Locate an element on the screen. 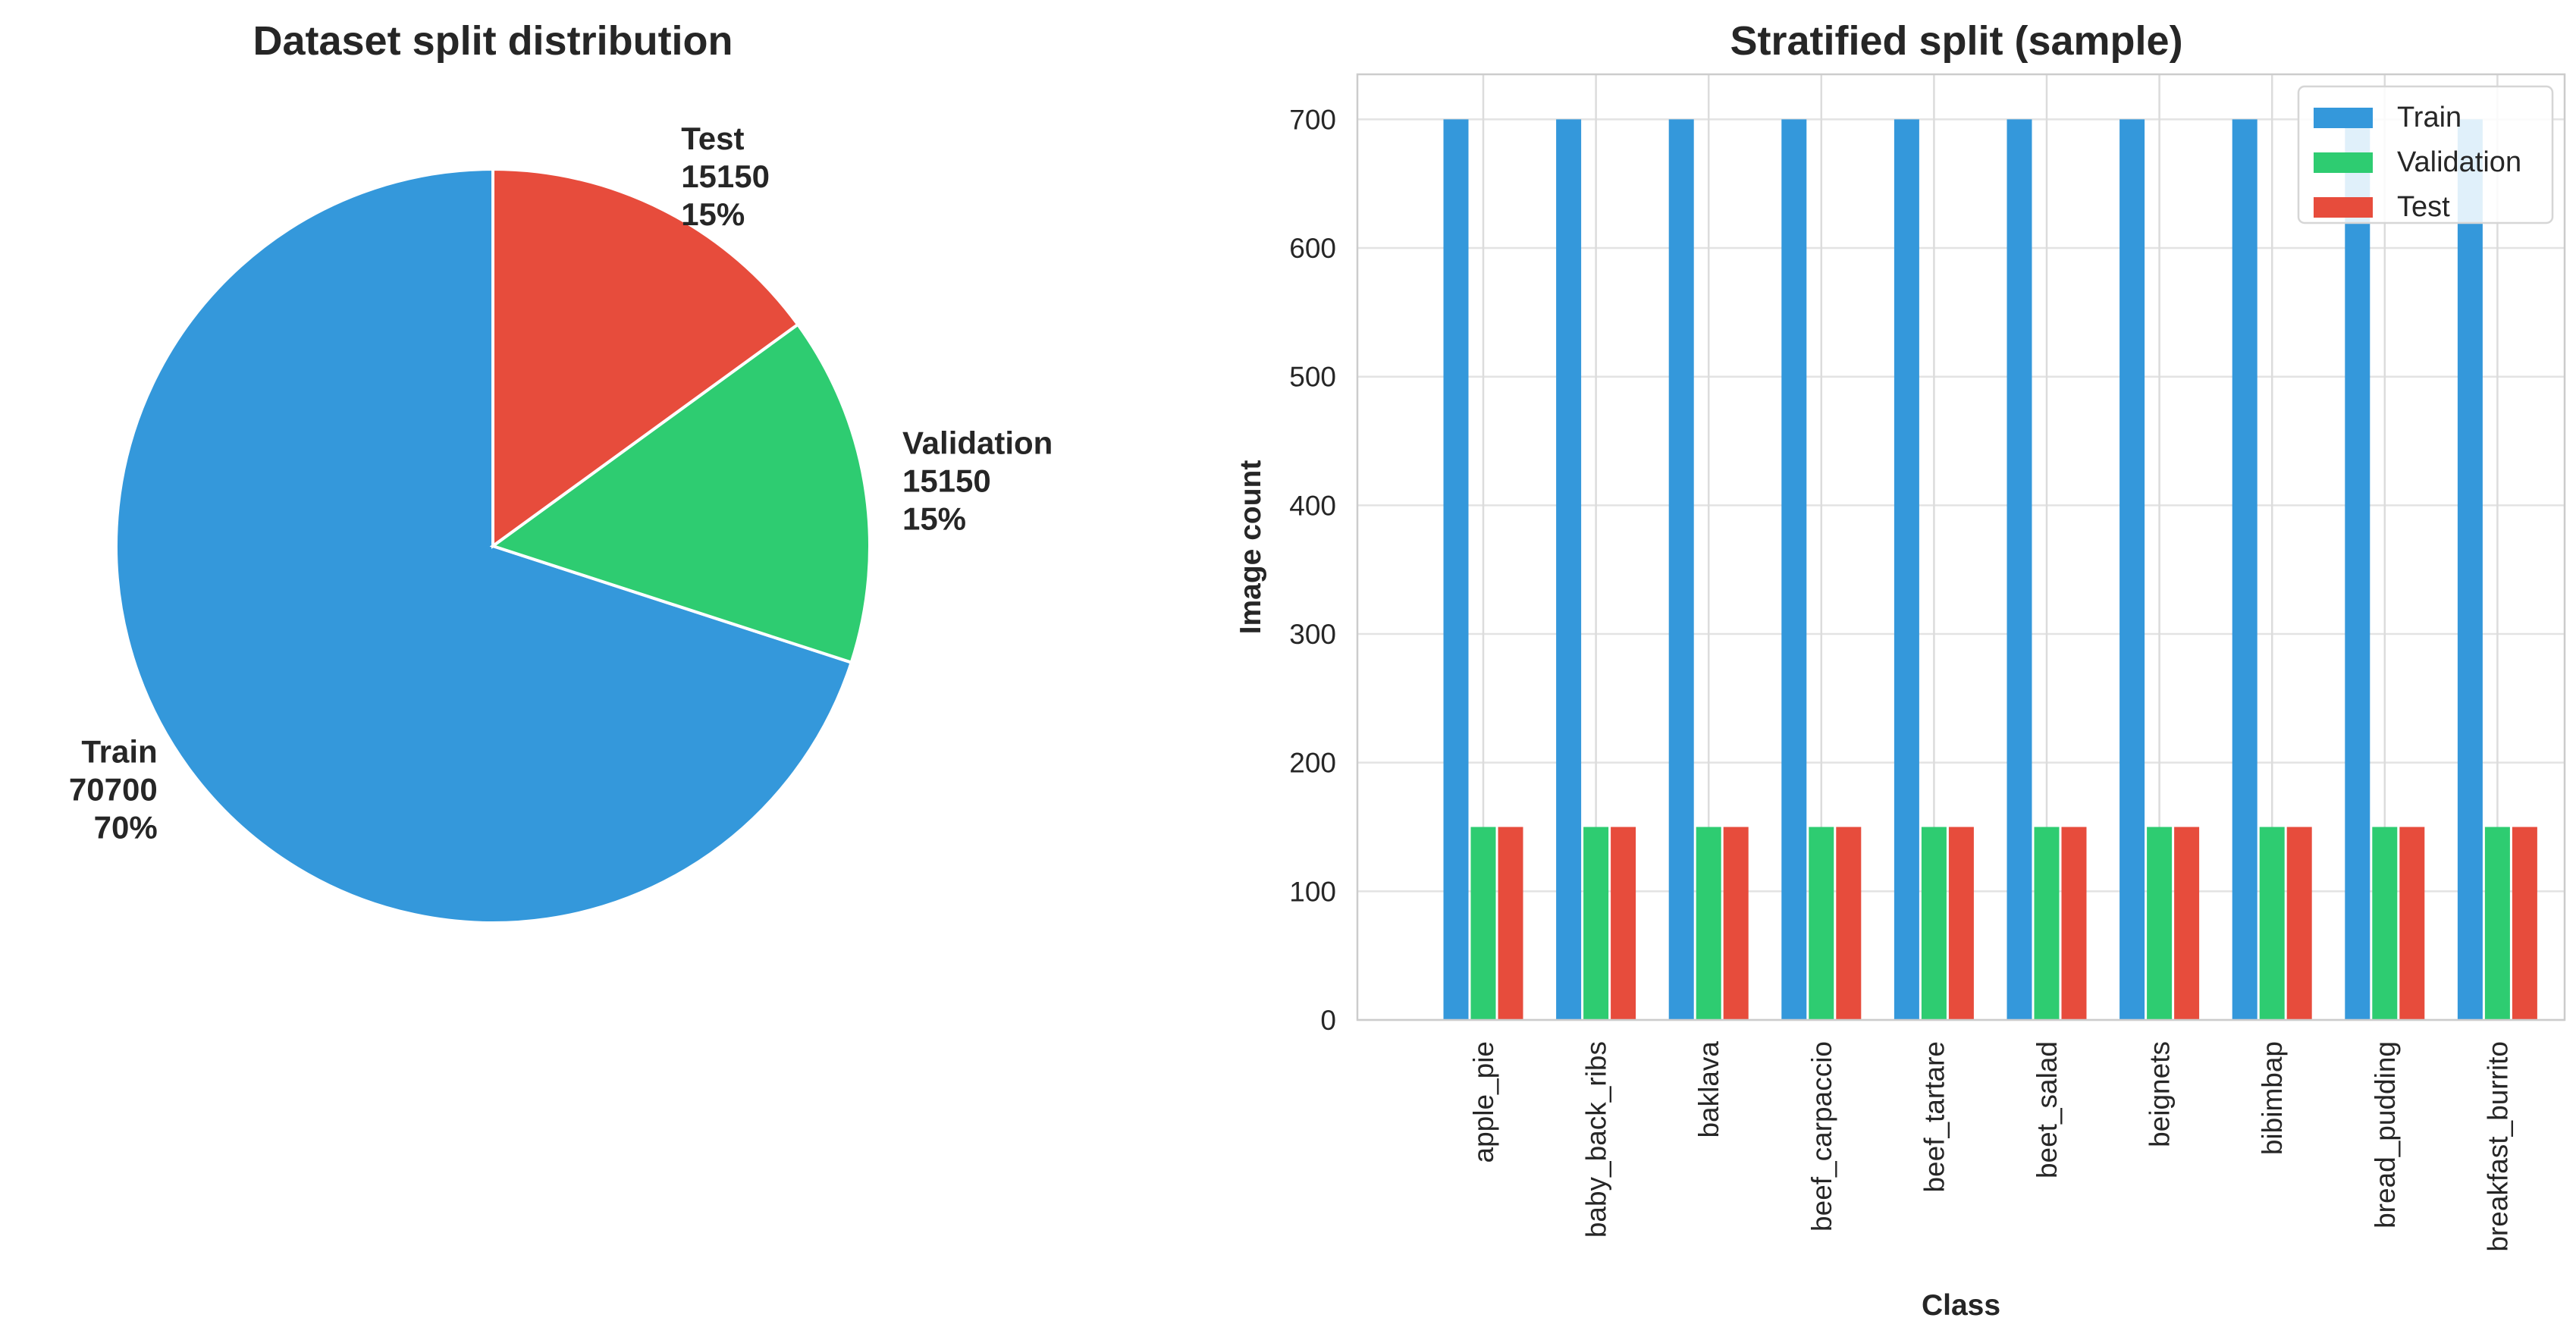 The width and height of the screenshot is (2576, 1343). x-axis-label: Class is located at coordinates (1961, 1305).